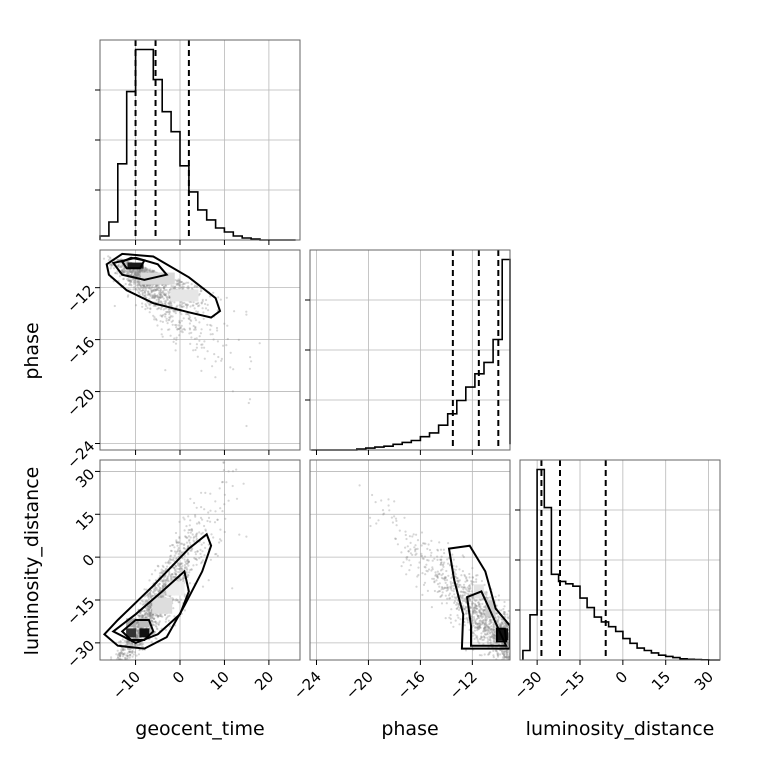  I want to click on x-tick-label-phase: −12, so click(463, 685).